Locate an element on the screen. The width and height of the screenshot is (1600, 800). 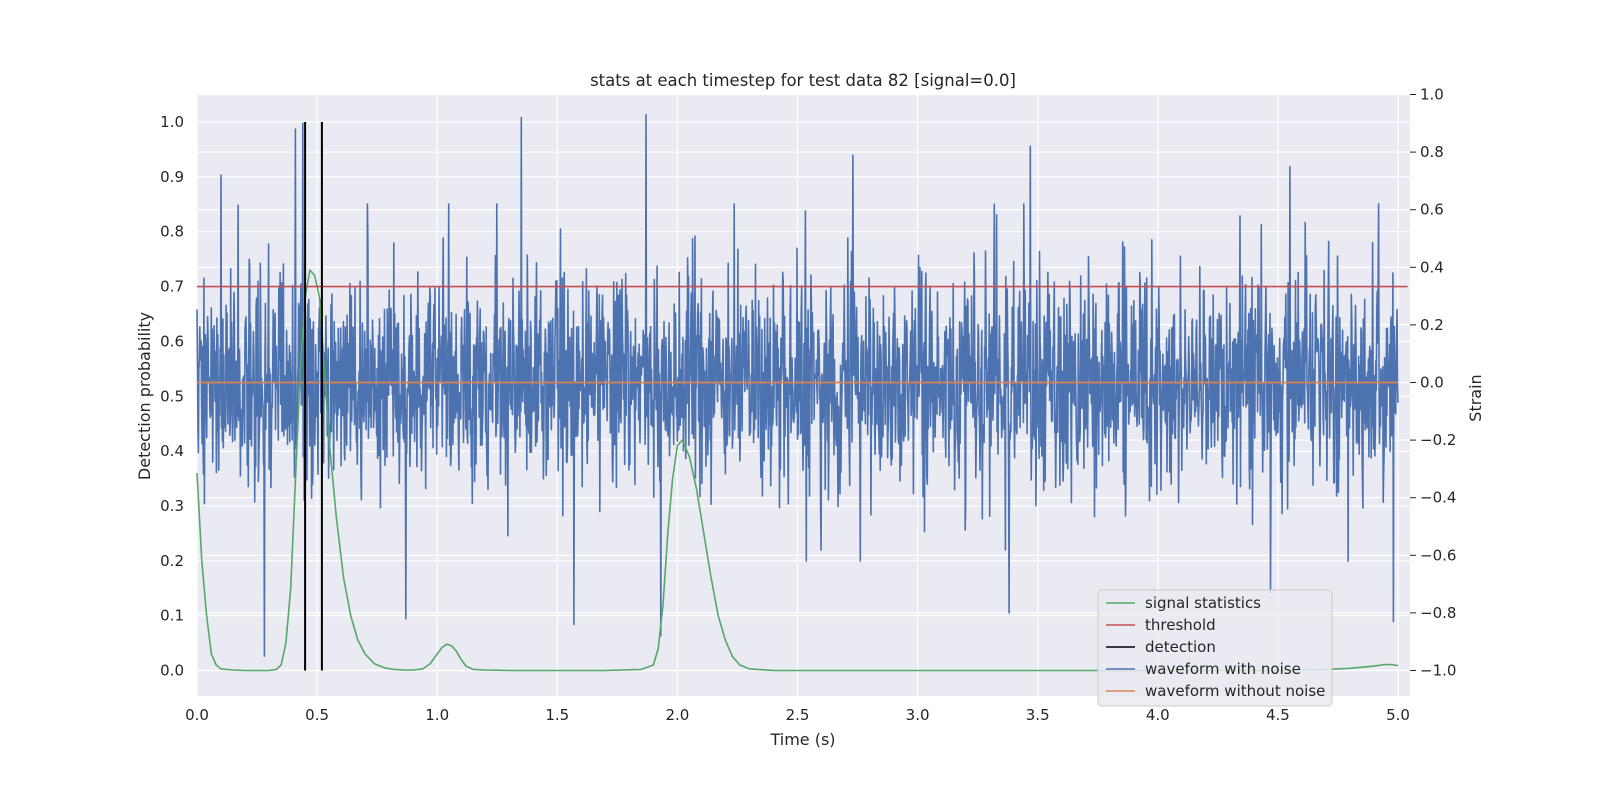
y2-tick-label: 0.4 is located at coordinates (1432, 267).